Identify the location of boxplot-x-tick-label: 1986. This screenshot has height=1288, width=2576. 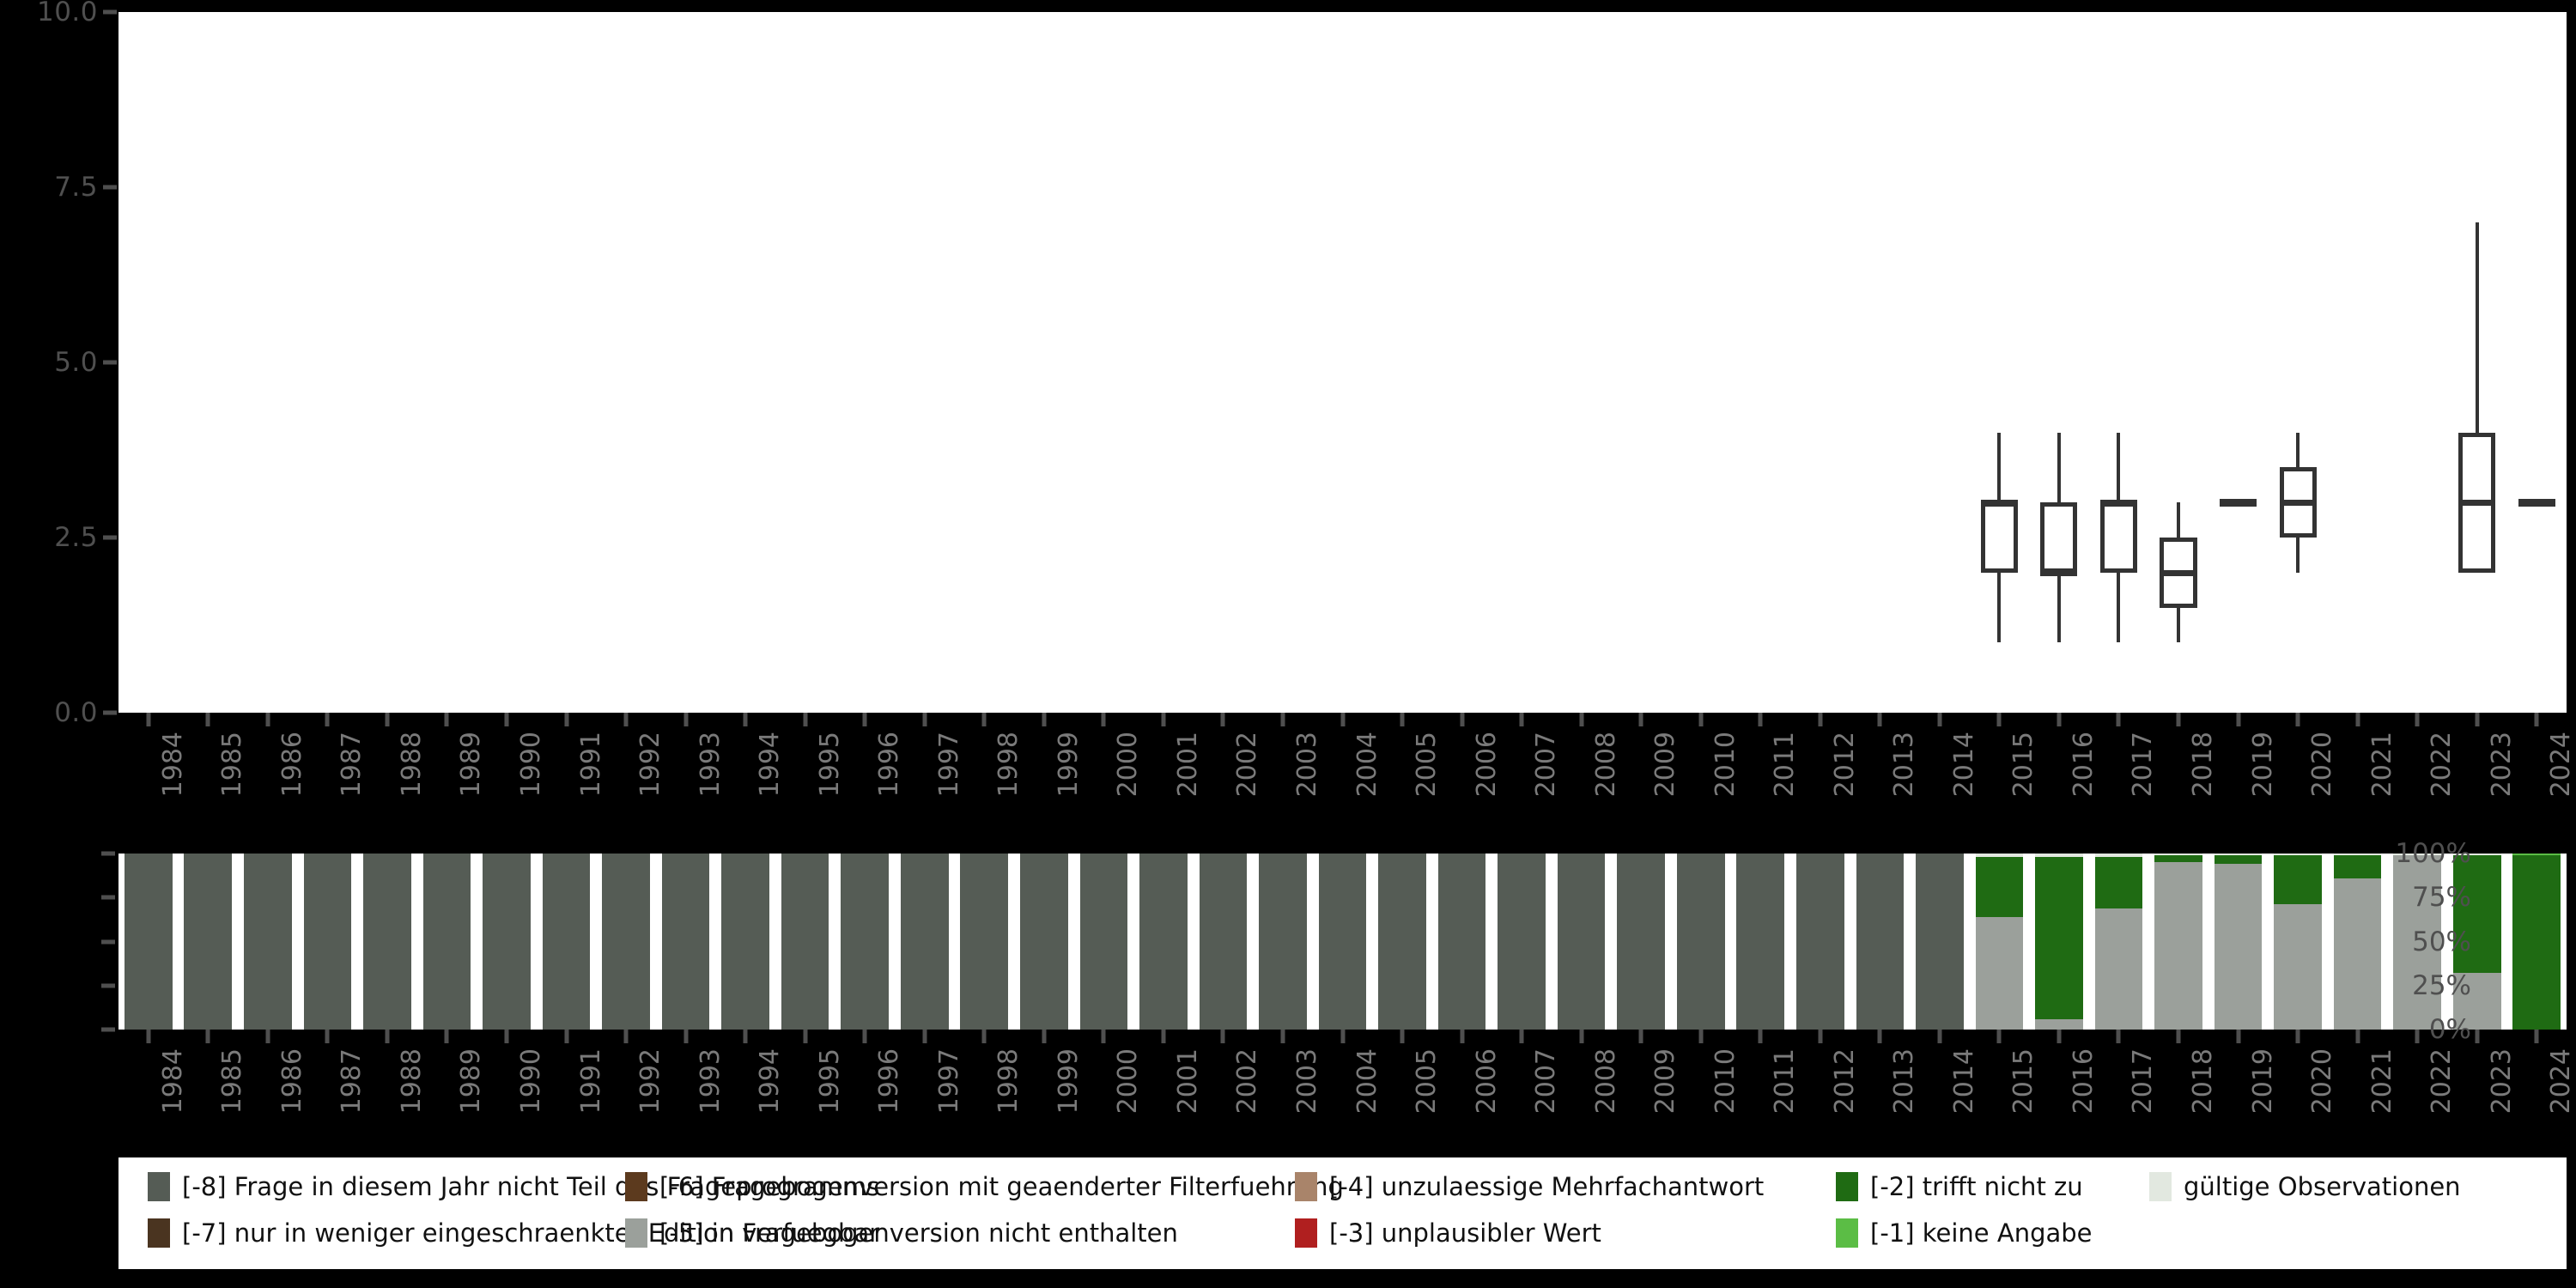
(291, 765).